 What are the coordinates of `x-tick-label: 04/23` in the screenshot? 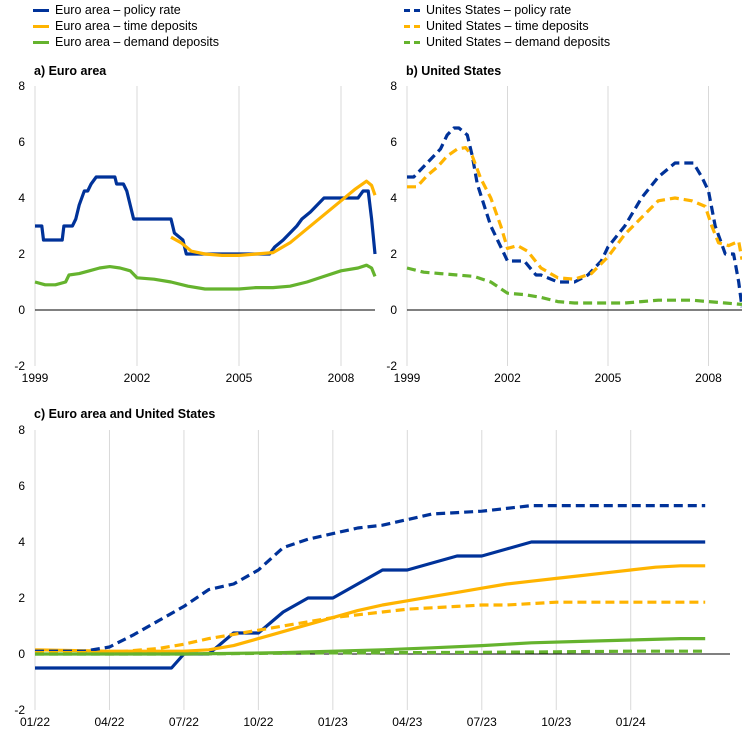 It's located at (407, 722).